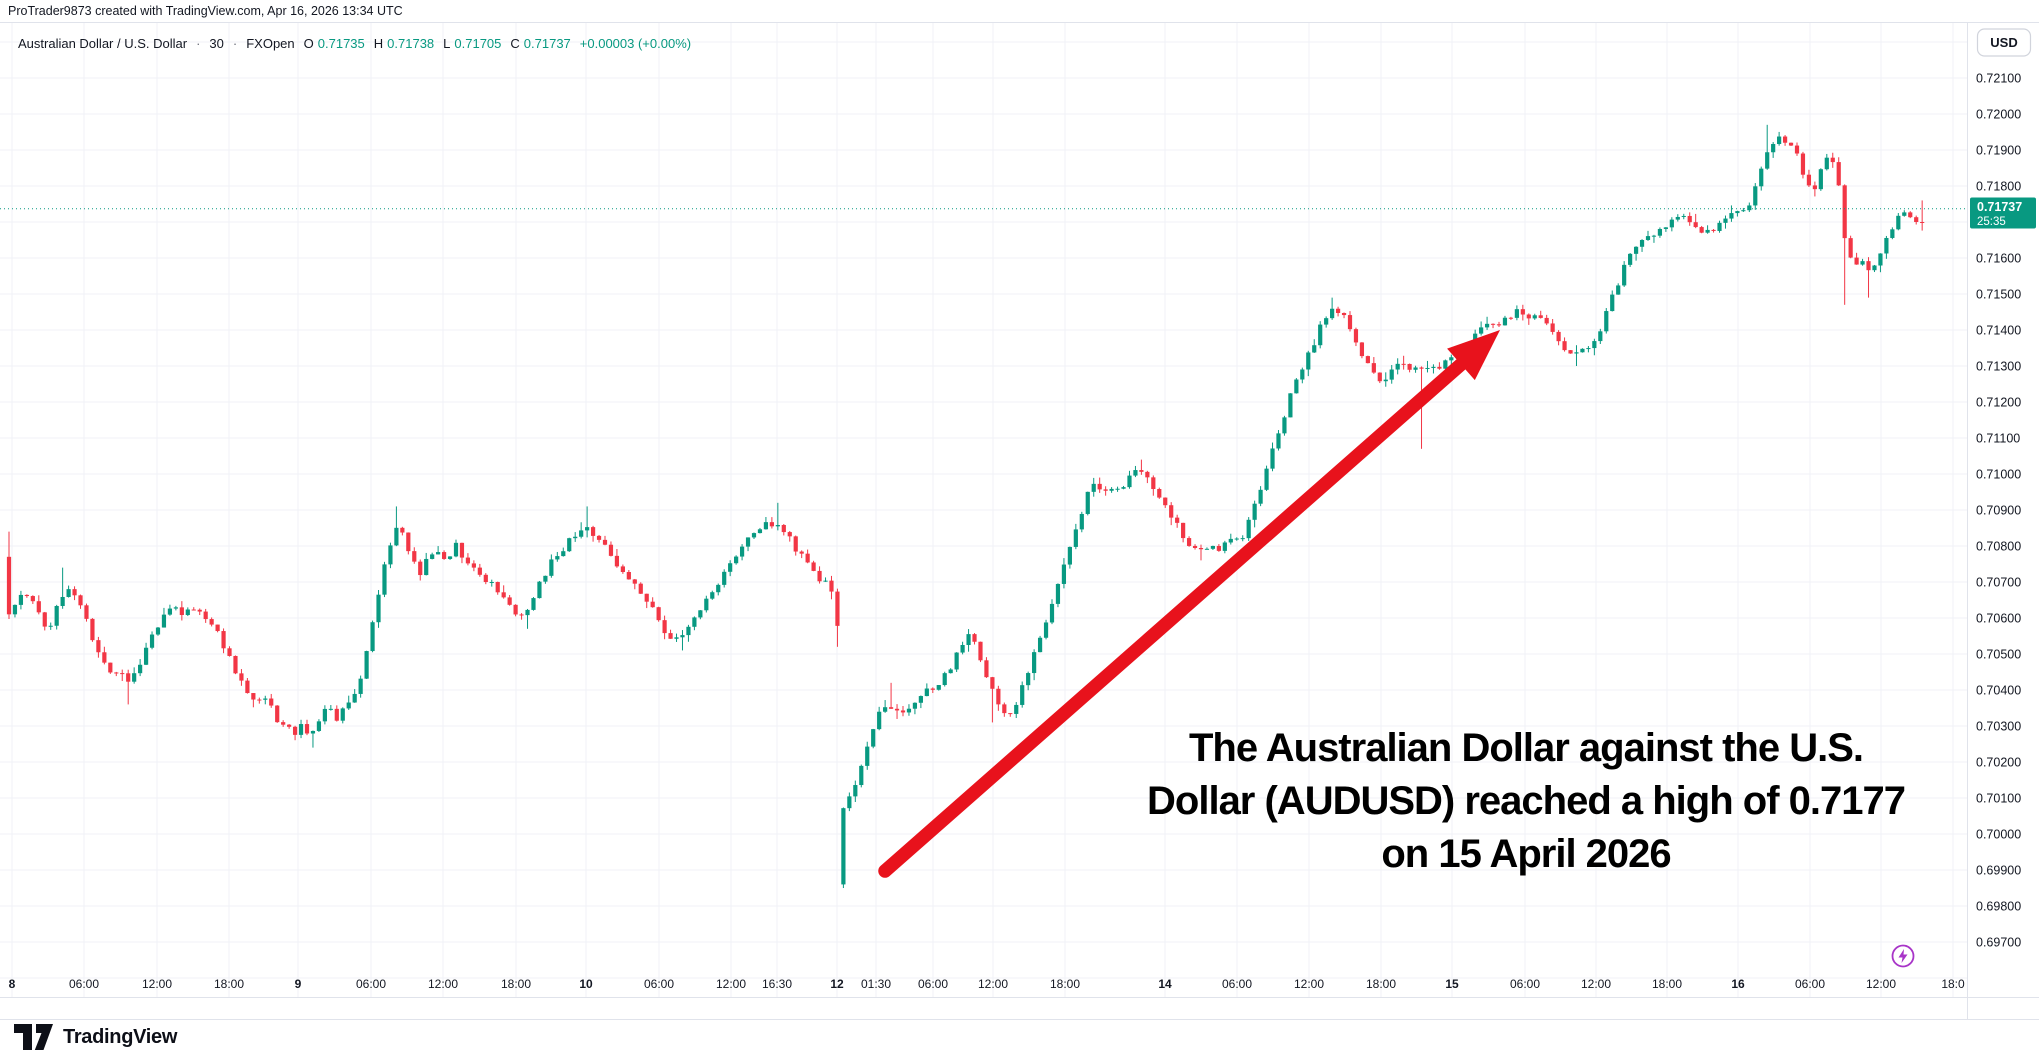 This screenshot has height=1059, width=2039. I want to click on price-label: 0.70000, so click(1998, 835).